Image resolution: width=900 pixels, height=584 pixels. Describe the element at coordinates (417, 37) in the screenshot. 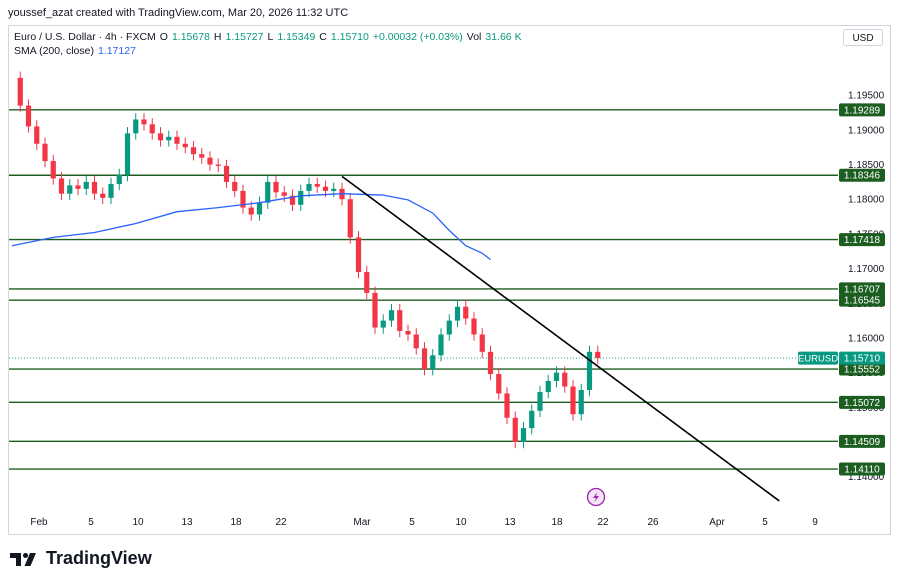

I see `change-value: +0.00032 (+0.03%)` at that location.